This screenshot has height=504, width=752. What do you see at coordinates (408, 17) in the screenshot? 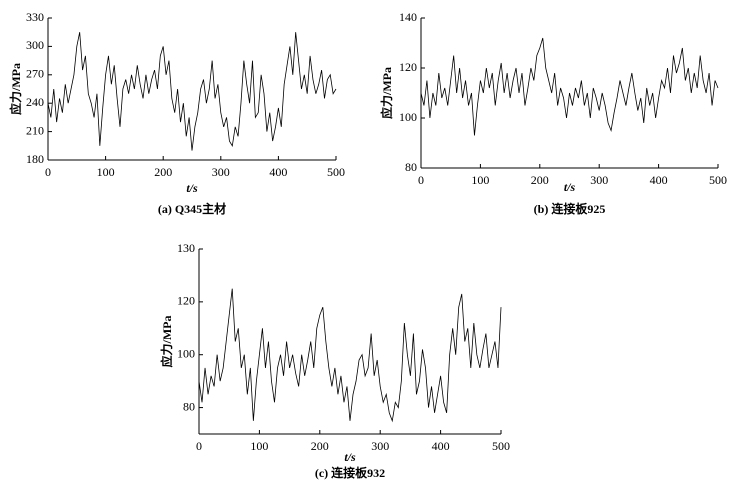
I see `y-tick-label: 140` at bounding box center [408, 17].